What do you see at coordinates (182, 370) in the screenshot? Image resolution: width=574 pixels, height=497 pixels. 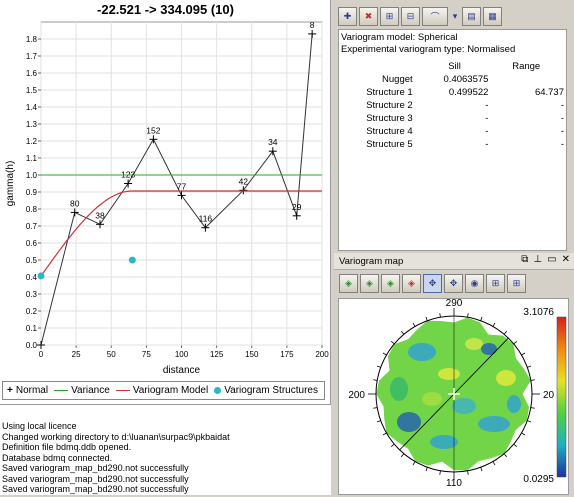 I see `x-axis-label: distance` at bounding box center [182, 370].